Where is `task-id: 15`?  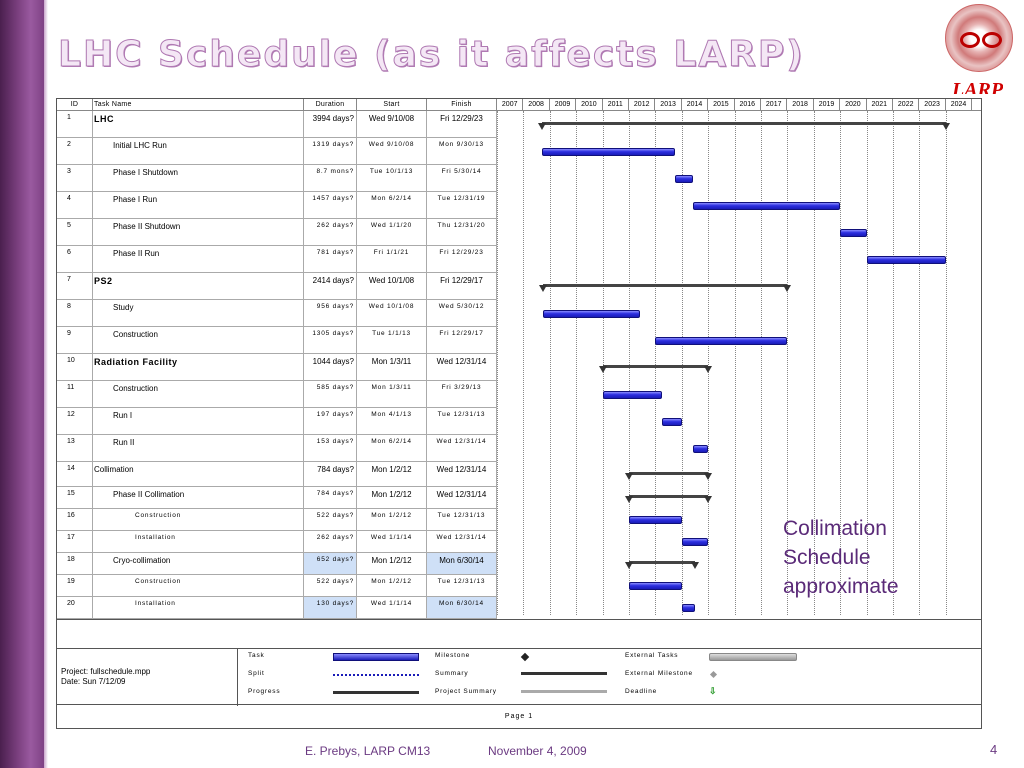
task-id: 15 is located at coordinates (75, 497).